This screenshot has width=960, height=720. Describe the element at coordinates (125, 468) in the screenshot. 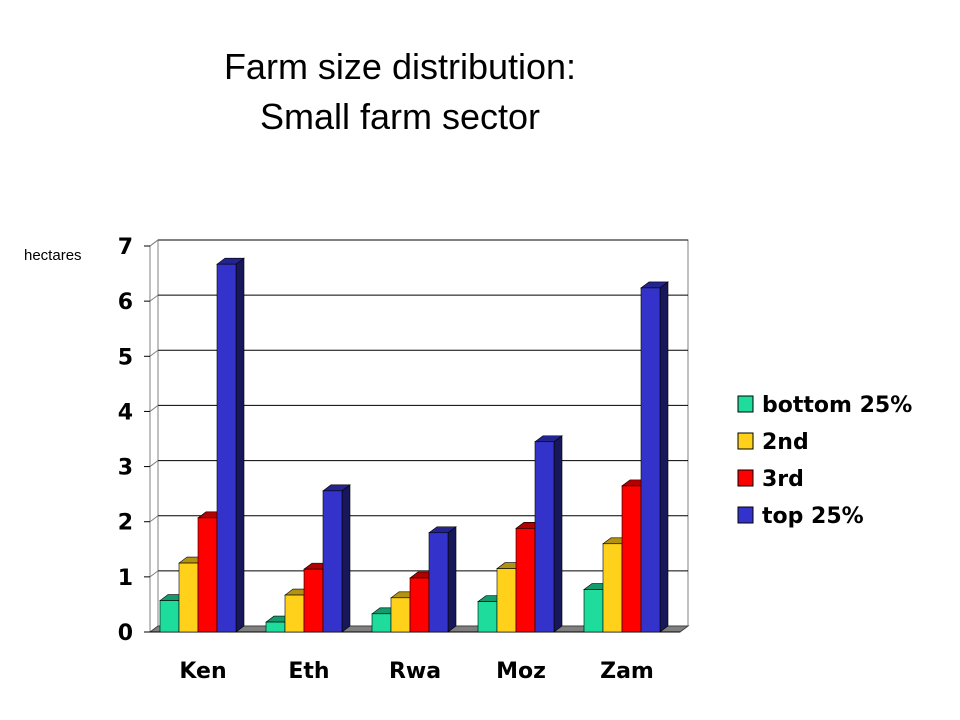

I see `y-tick-label: 3` at that location.